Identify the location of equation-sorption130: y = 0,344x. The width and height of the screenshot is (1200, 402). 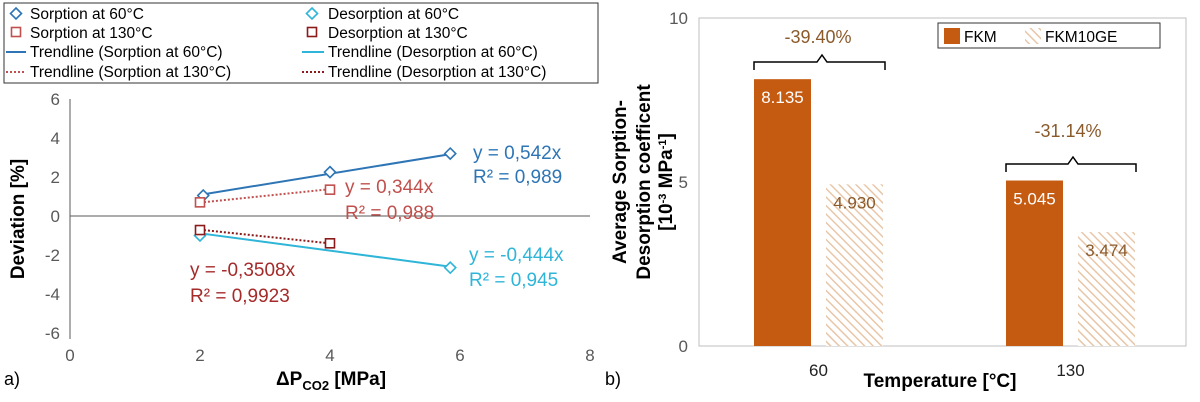
(389, 187).